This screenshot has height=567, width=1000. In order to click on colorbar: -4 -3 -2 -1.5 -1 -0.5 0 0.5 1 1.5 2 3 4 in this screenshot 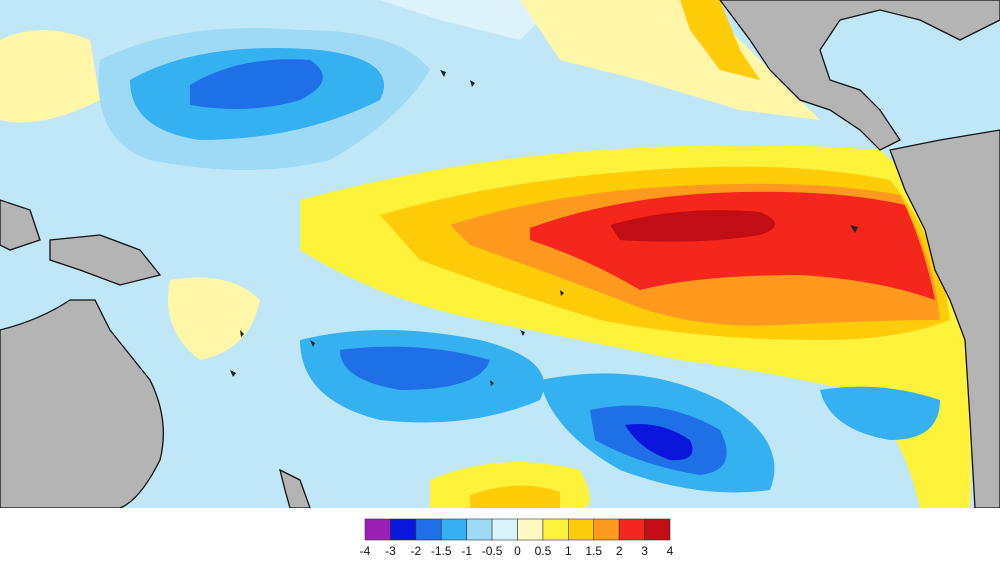, I will do `click(517, 538)`.